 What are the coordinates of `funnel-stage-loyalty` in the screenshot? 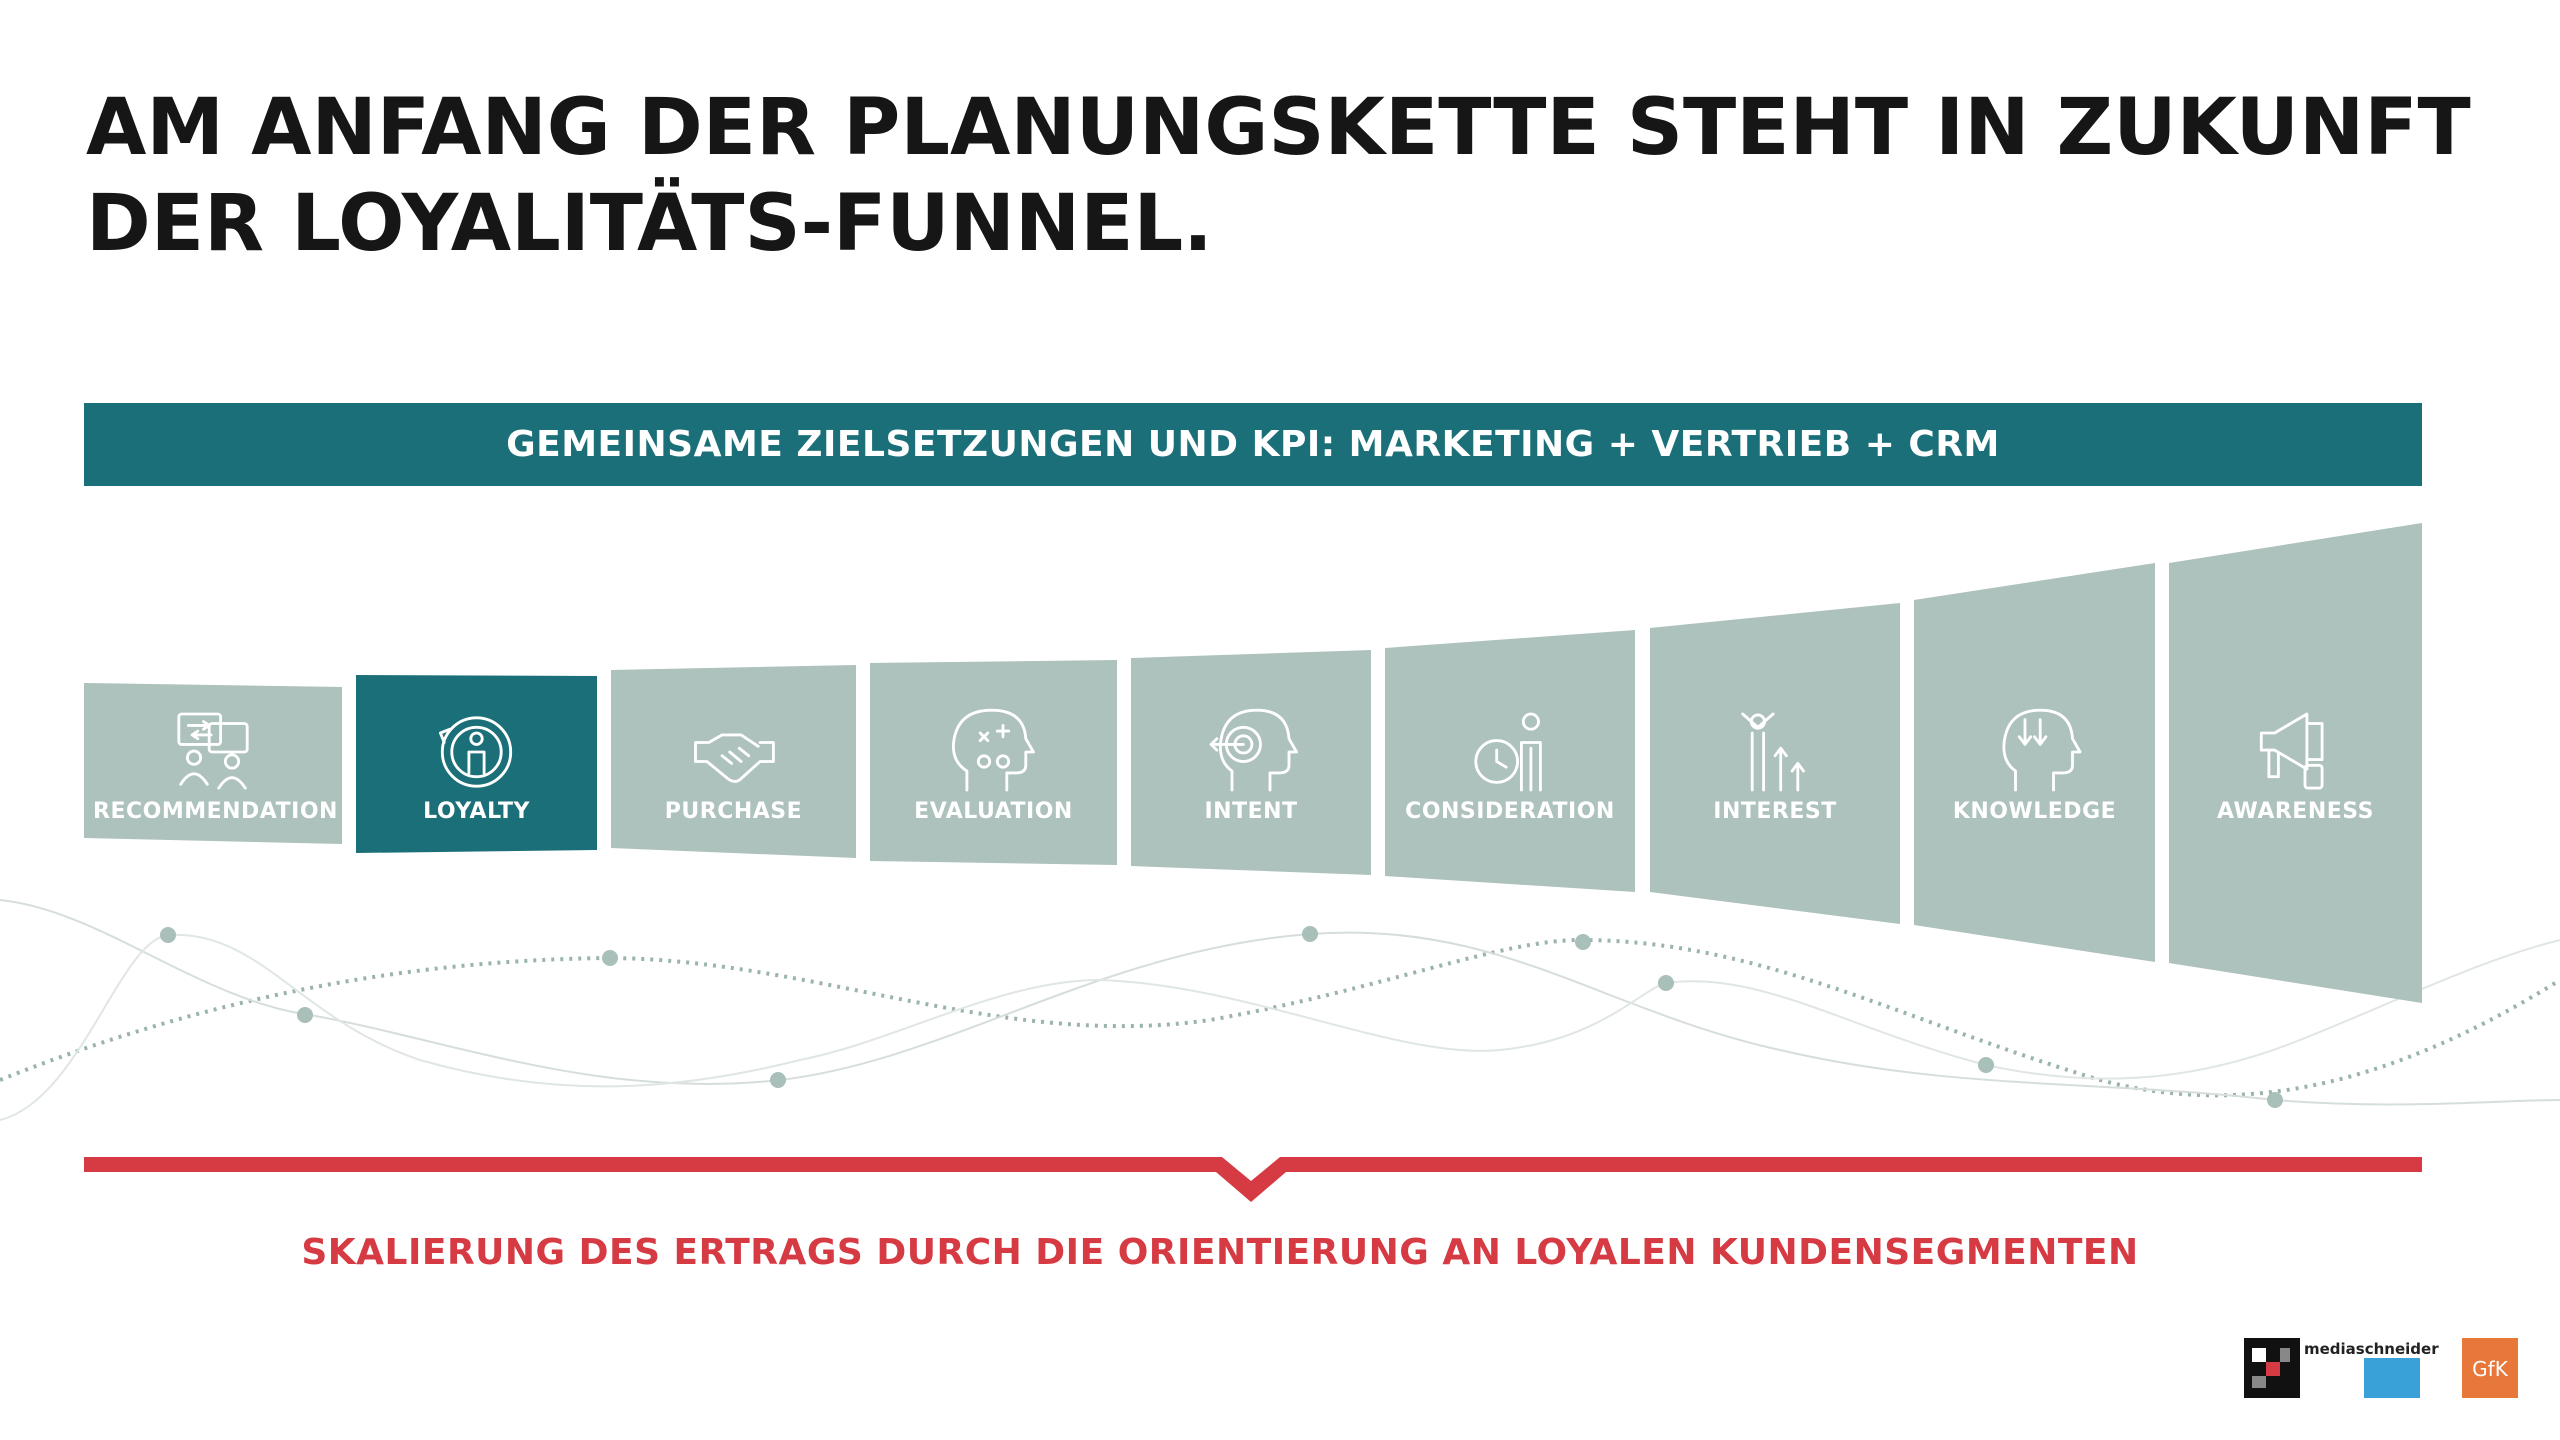 It's located at (476, 764).